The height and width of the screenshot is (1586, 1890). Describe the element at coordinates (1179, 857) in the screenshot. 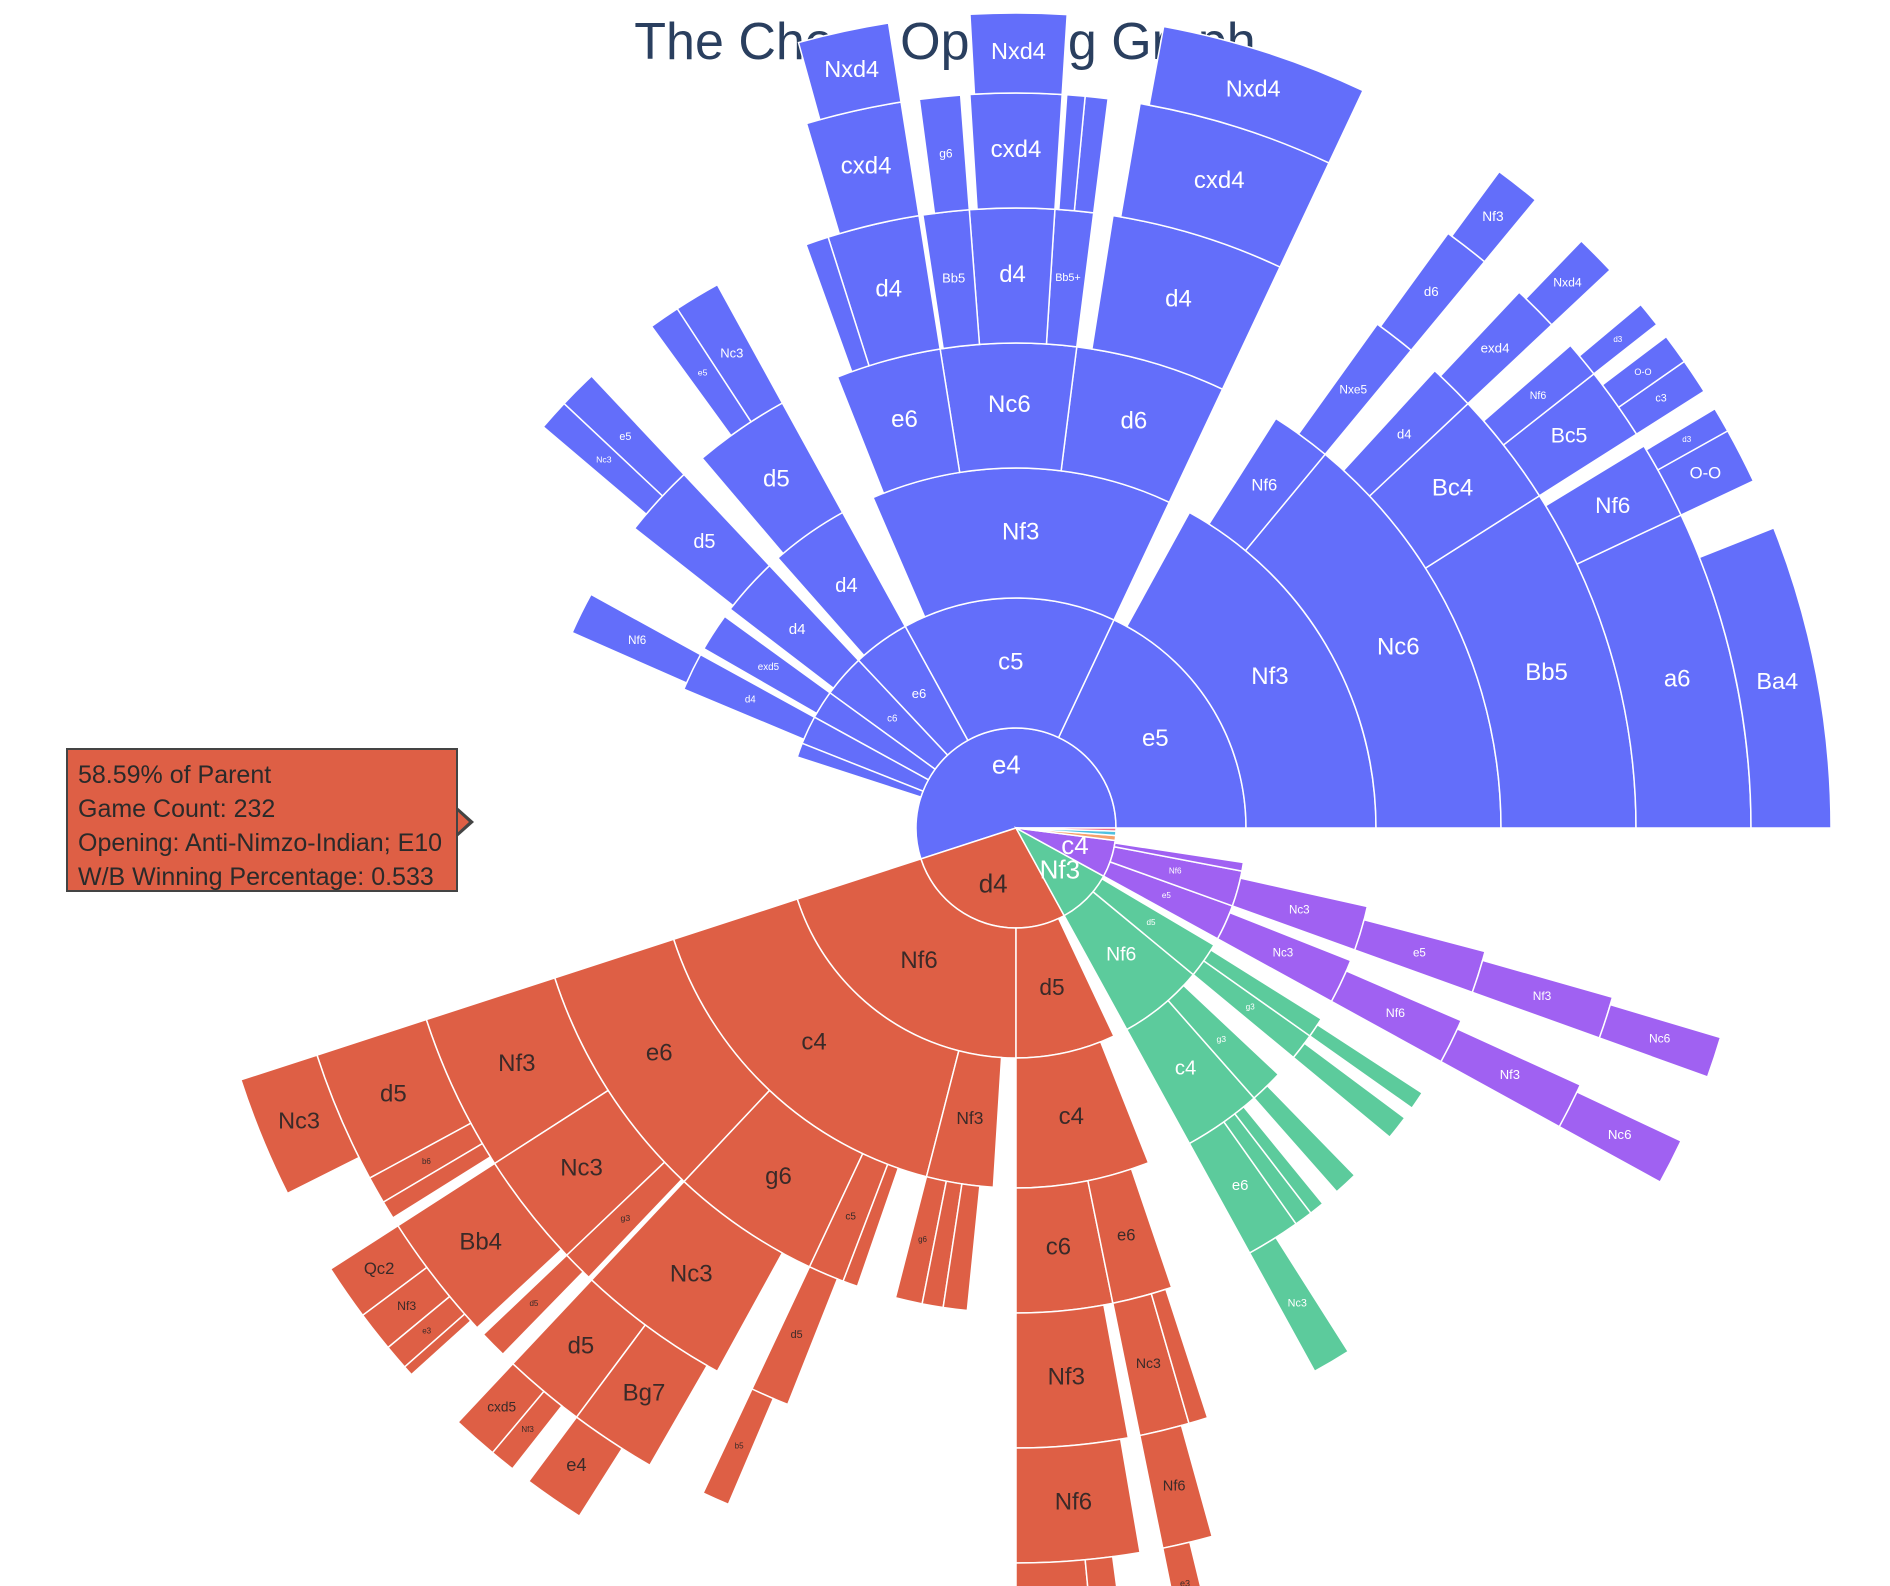

I see `segment-c4-c5` at that location.